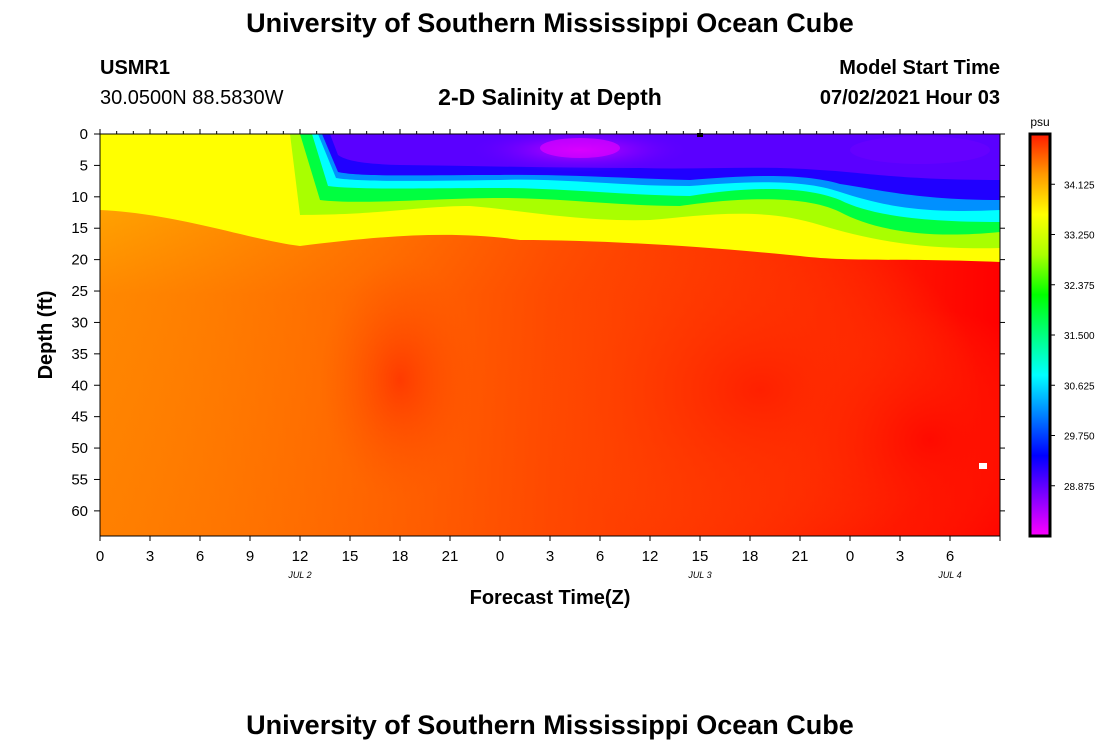  I want to click on station-id: USMR1, so click(135, 68).